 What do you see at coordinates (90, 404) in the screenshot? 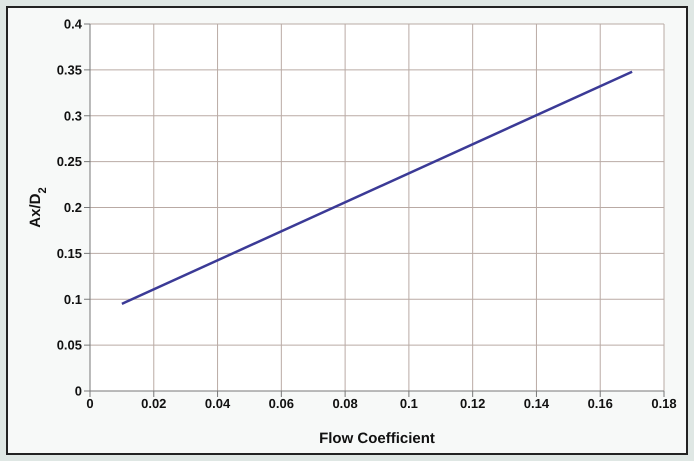
I see `x-tick-label: 0` at bounding box center [90, 404].